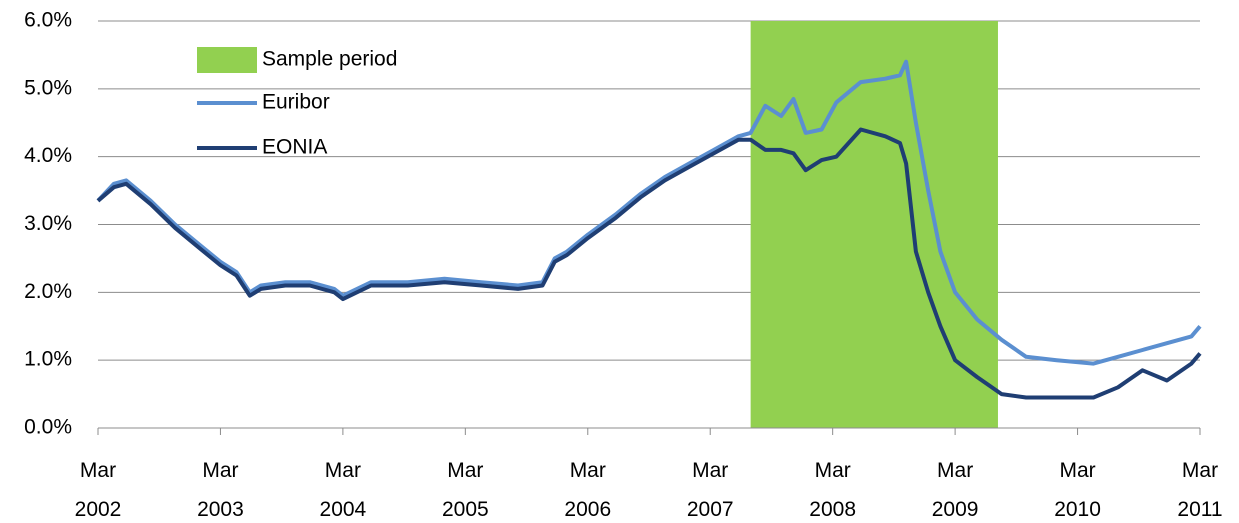 The image size is (1239, 523). I want to click on y-tick-label: 6.0%, so click(48, 20).